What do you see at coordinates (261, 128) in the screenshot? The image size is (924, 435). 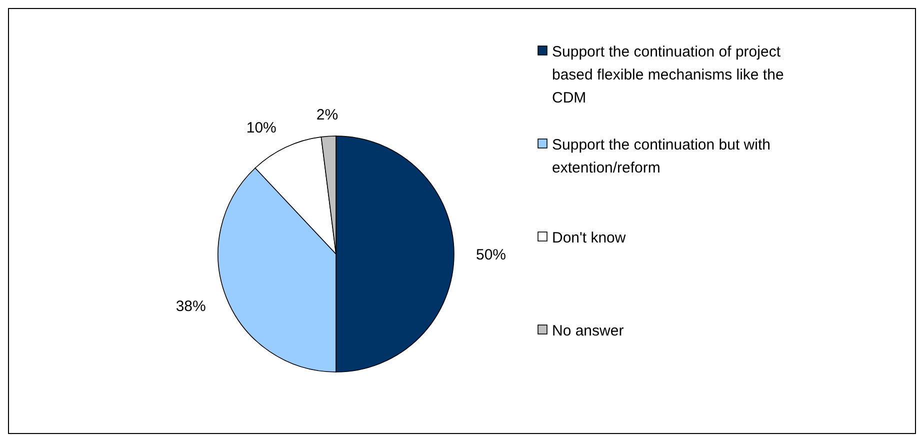 I see `data-label: 10%` at bounding box center [261, 128].